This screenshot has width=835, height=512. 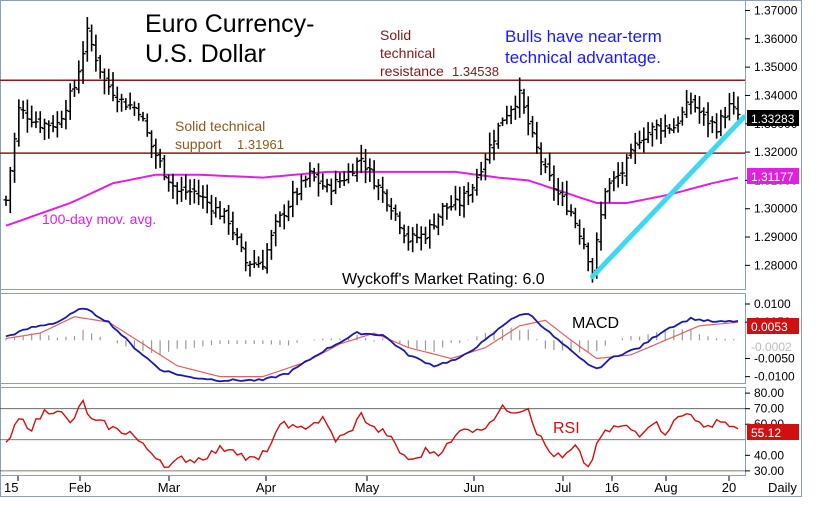 What do you see at coordinates (771, 347) in the screenshot?
I see `macd-hist-value: -0.0002` at bounding box center [771, 347].